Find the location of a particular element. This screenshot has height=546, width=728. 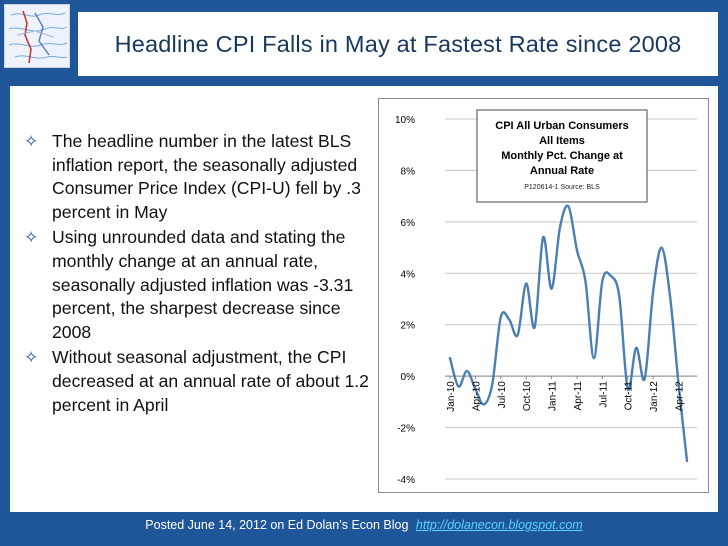

y-tick-label: 6% is located at coordinates (408, 223).